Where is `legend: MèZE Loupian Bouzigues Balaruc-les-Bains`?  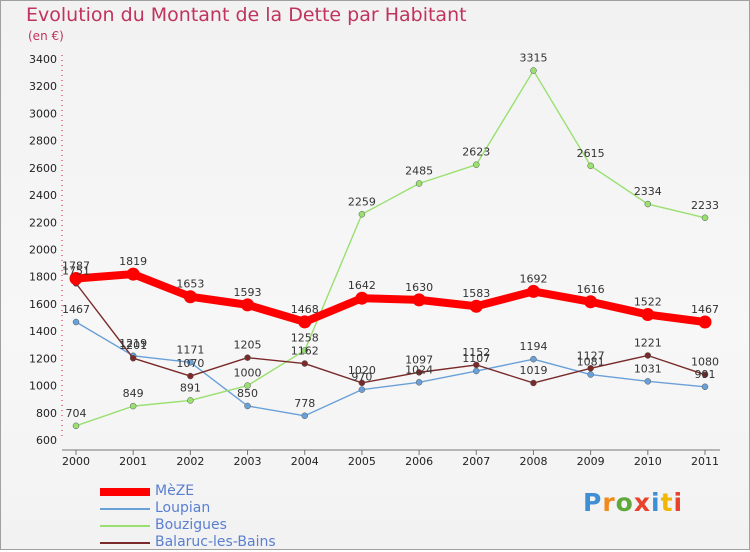 legend: MèZE Loupian Bouzigues Balaruc-les-Bains is located at coordinates (210, 518).